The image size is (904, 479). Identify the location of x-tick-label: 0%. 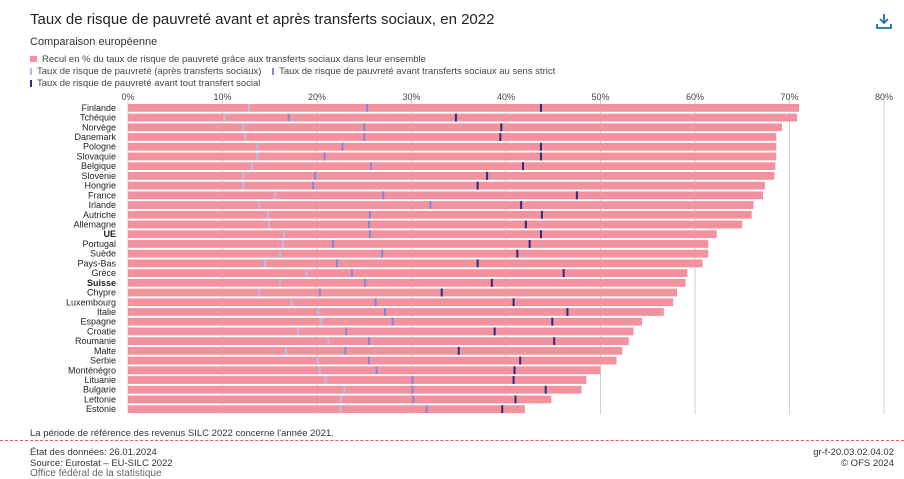
(127, 97).